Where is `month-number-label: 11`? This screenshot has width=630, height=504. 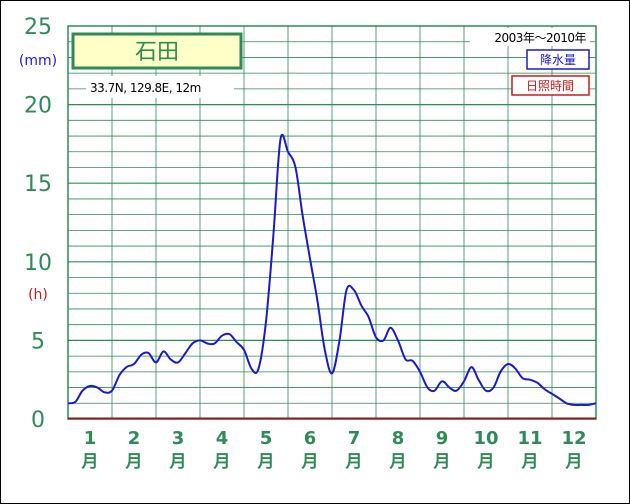 month-number-label: 11 is located at coordinates (529, 438).